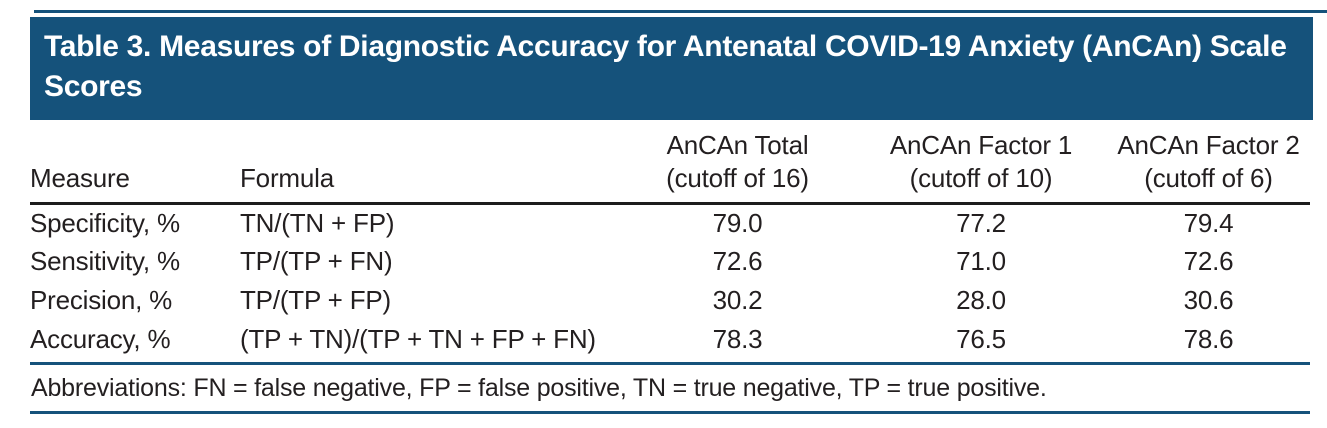 The image size is (1327, 428). Describe the element at coordinates (1208, 261) in the screenshot. I see `value-cell-ancan-factor2: 72.6` at that location.